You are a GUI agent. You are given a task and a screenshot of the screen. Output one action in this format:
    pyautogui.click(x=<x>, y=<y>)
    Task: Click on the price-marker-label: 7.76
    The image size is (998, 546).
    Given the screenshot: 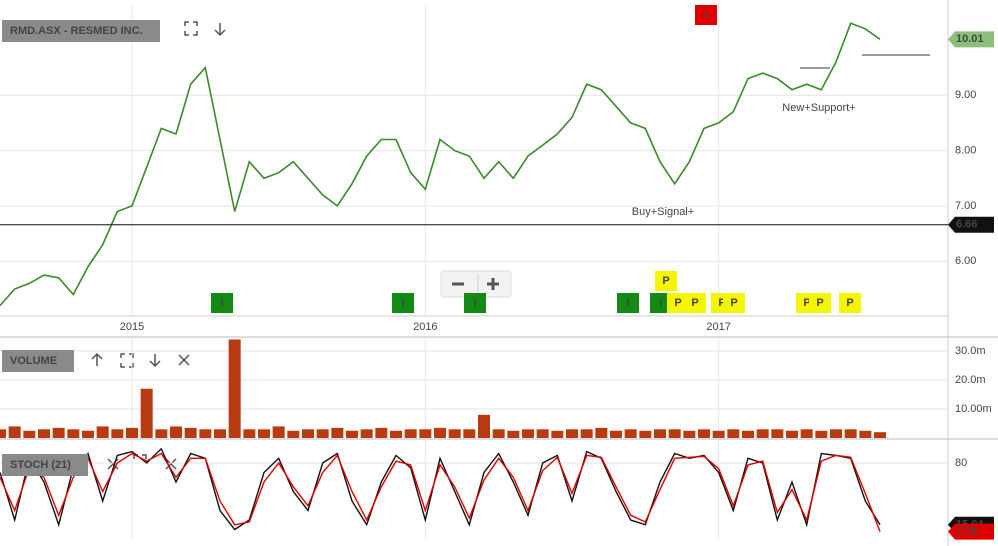 What is the action you would take?
    pyautogui.click(x=966, y=532)
    